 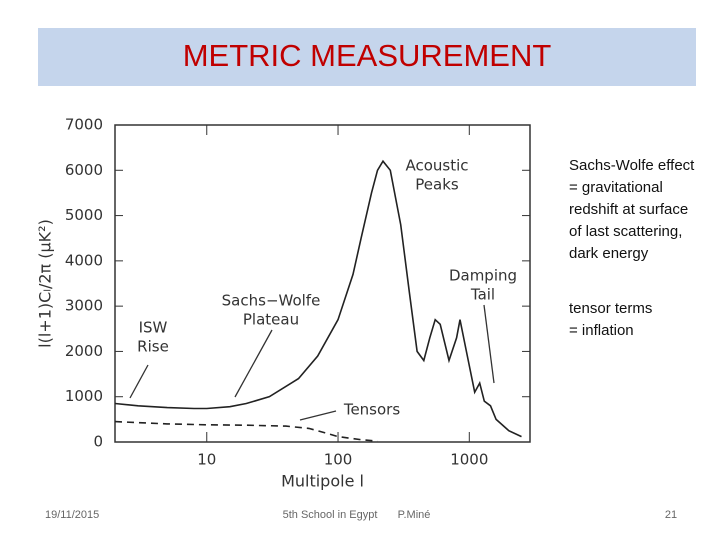 I want to click on y-tick-label: 5000, so click(x=84, y=215).